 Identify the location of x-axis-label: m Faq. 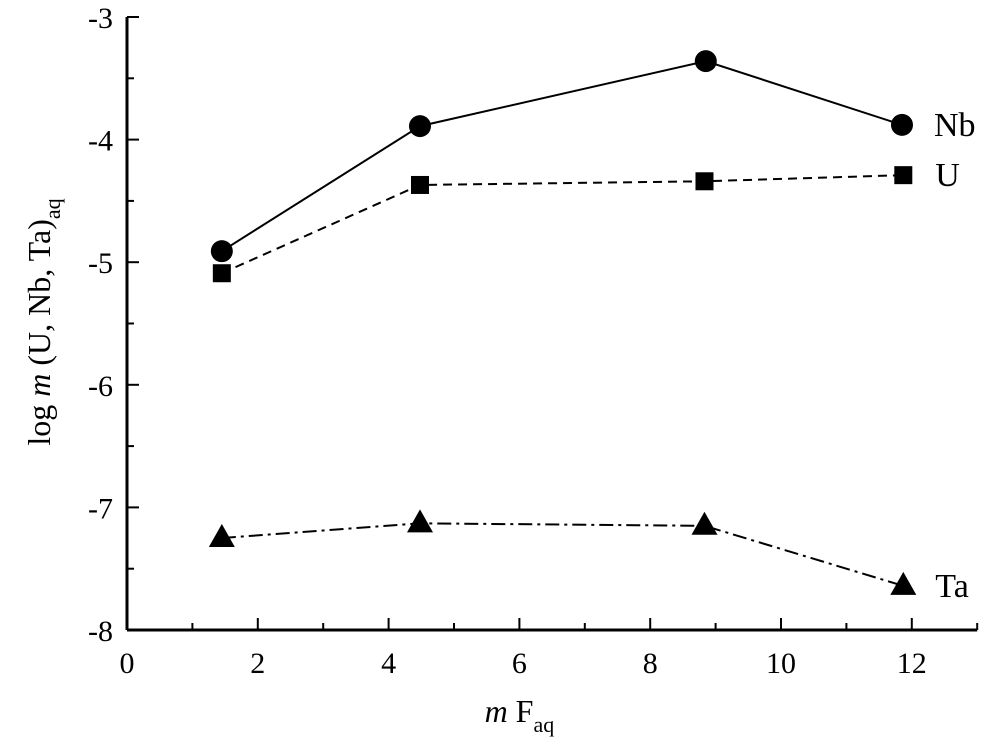
(520, 715).